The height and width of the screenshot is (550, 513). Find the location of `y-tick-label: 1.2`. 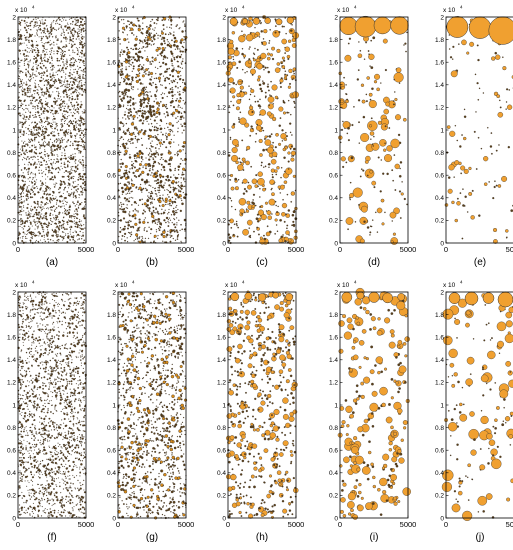

y-tick-label: 1.2 is located at coordinates (333, 108).